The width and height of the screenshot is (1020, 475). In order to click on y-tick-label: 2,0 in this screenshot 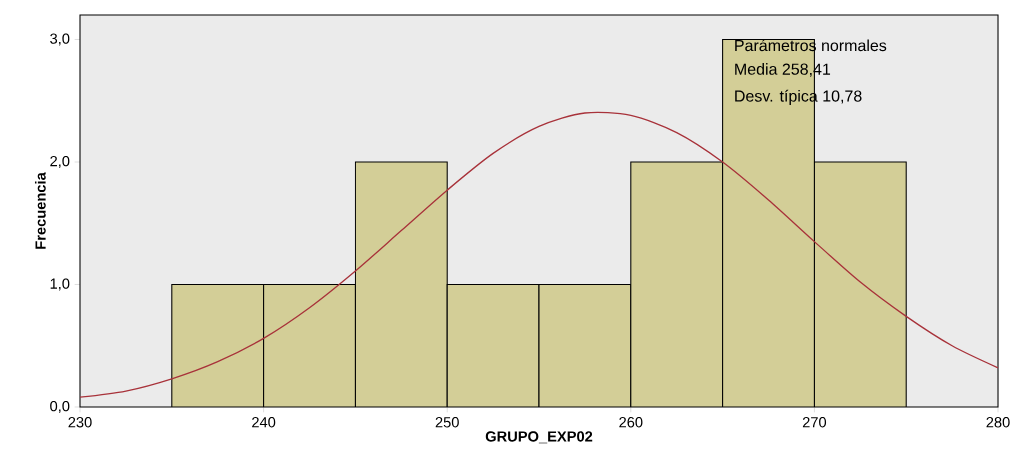, I will do `click(60, 162)`.